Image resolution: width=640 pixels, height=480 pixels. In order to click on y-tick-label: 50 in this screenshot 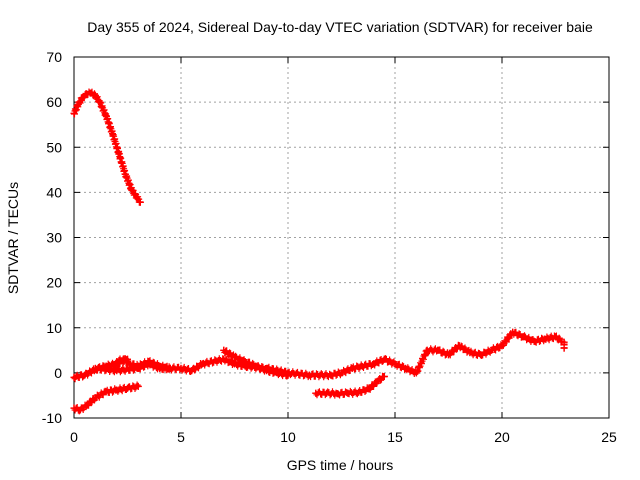, I will do `click(54, 147)`.